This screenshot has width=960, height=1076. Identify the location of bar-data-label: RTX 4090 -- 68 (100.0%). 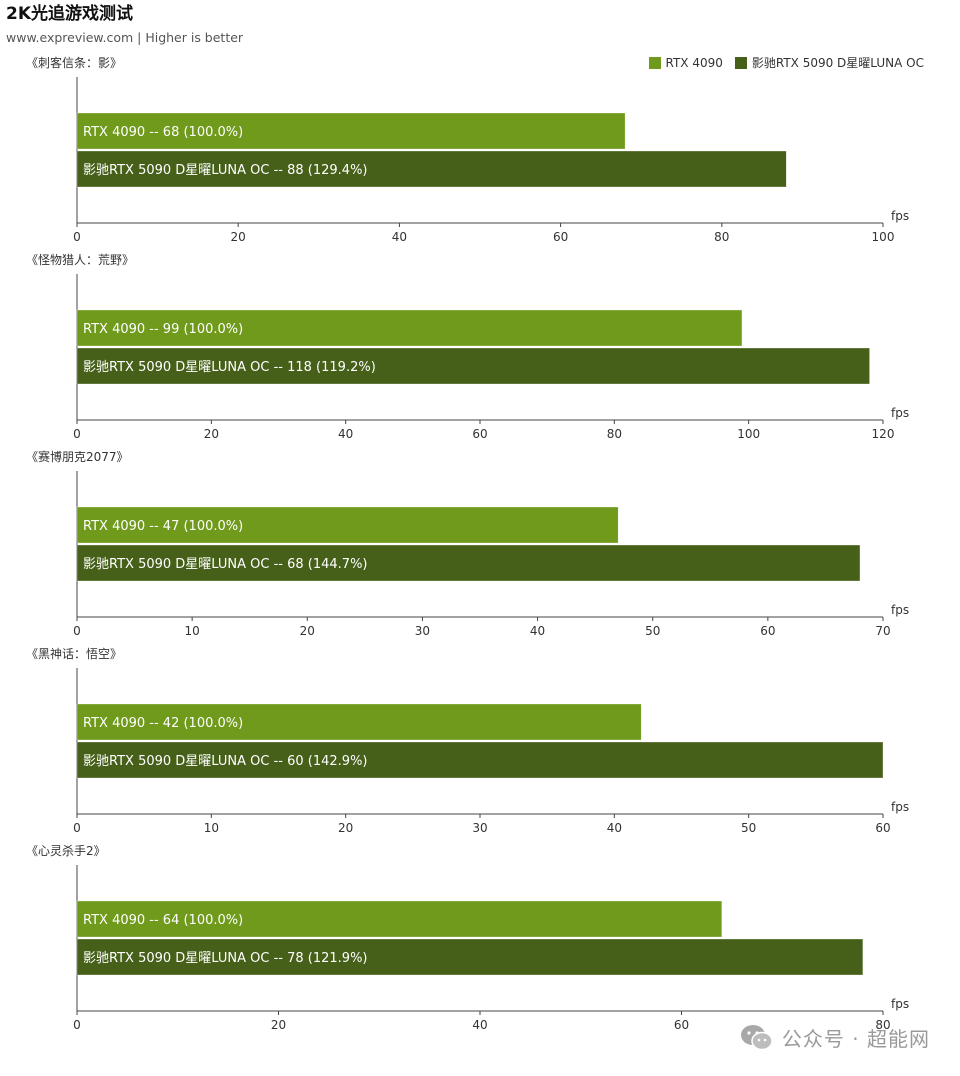
(163, 132).